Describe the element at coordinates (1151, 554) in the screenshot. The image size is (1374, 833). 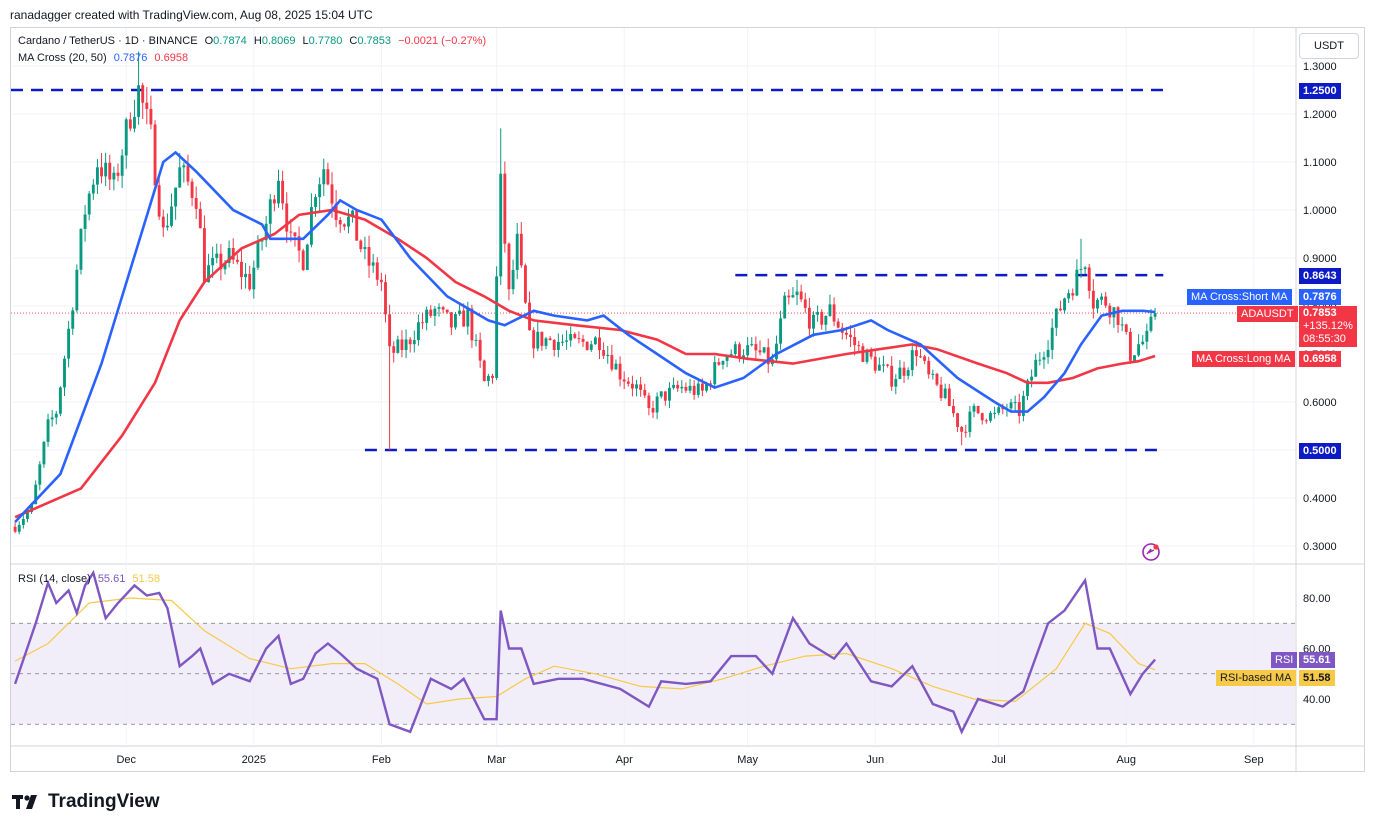
I see `alert-icon` at that location.